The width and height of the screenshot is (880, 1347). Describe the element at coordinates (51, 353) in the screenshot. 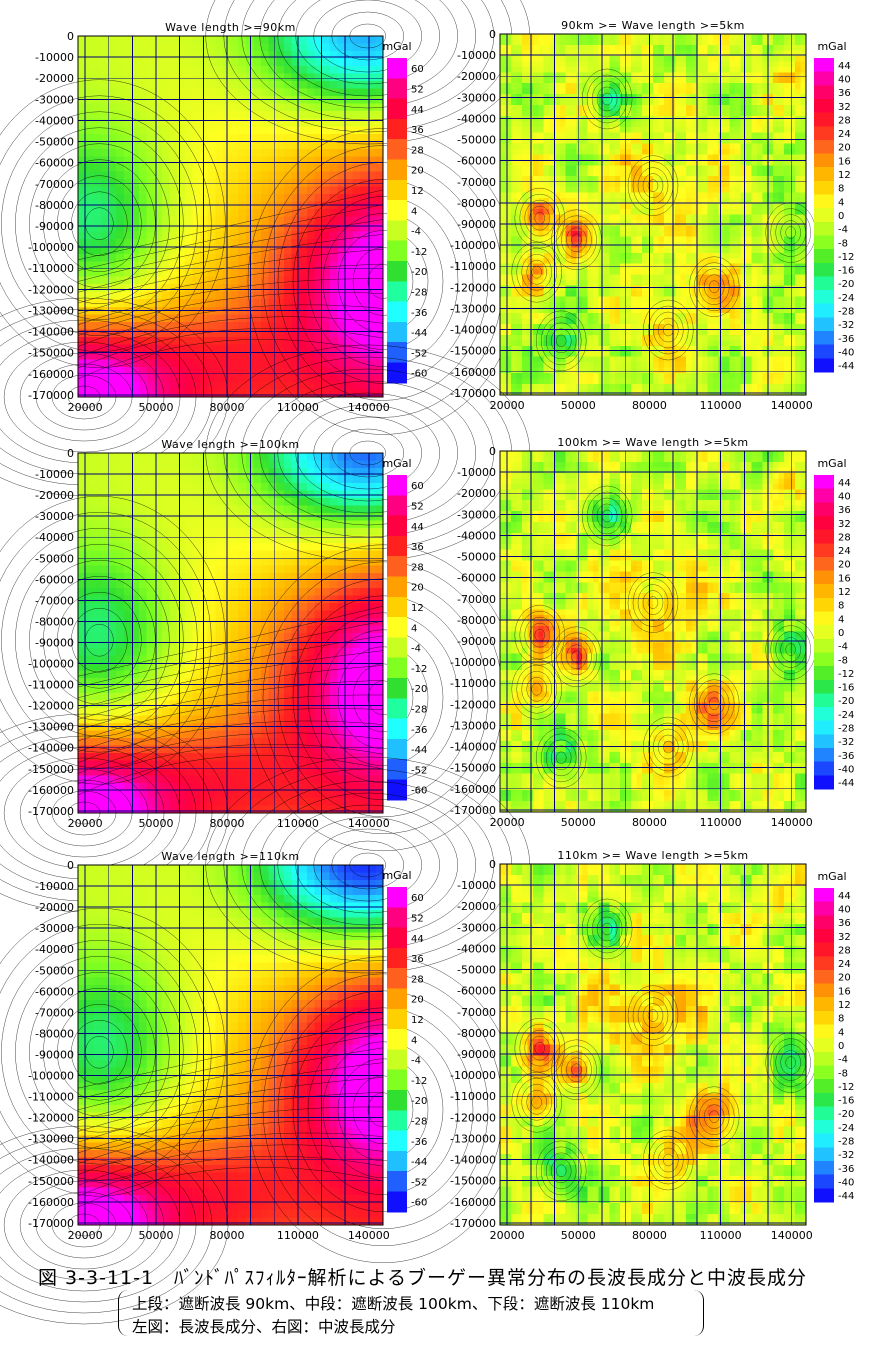

I see `y-tick-label: -150000` at that location.